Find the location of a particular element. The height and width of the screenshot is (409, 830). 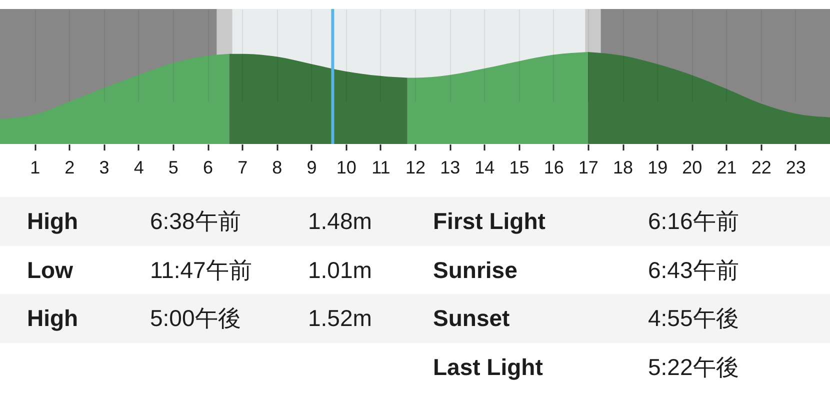

x-tick-label: 4 is located at coordinates (139, 168).